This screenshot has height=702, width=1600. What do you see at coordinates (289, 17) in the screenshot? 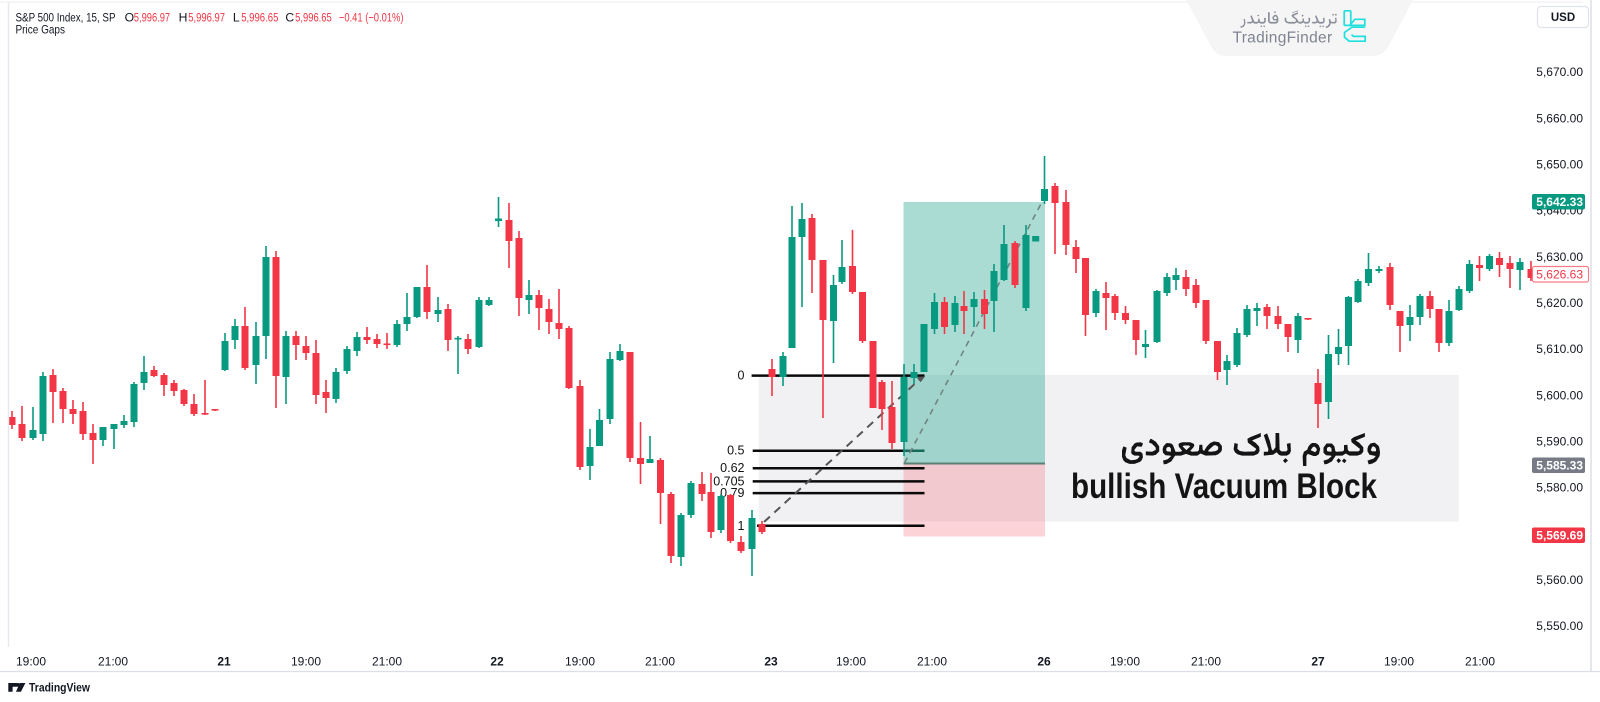
I see `svg-text: C` at bounding box center [289, 17].